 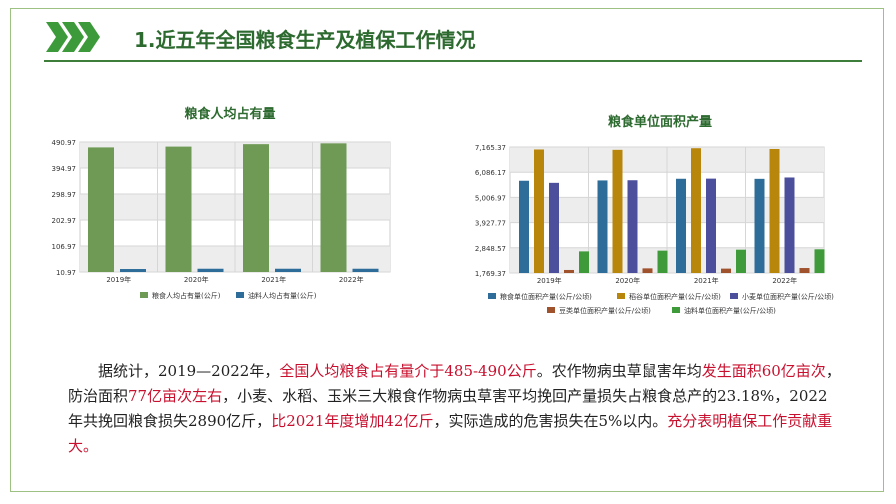 What do you see at coordinates (64, 247) in the screenshot?
I see `y-tick-label: 106.97` at bounding box center [64, 247].